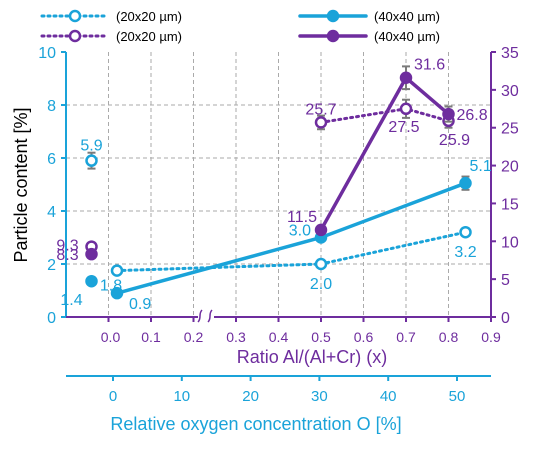 This screenshot has width=550, height=451. Describe the element at coordinates (457, 396) in the screenshot. I see `x2-tick-label: 50` at that location.